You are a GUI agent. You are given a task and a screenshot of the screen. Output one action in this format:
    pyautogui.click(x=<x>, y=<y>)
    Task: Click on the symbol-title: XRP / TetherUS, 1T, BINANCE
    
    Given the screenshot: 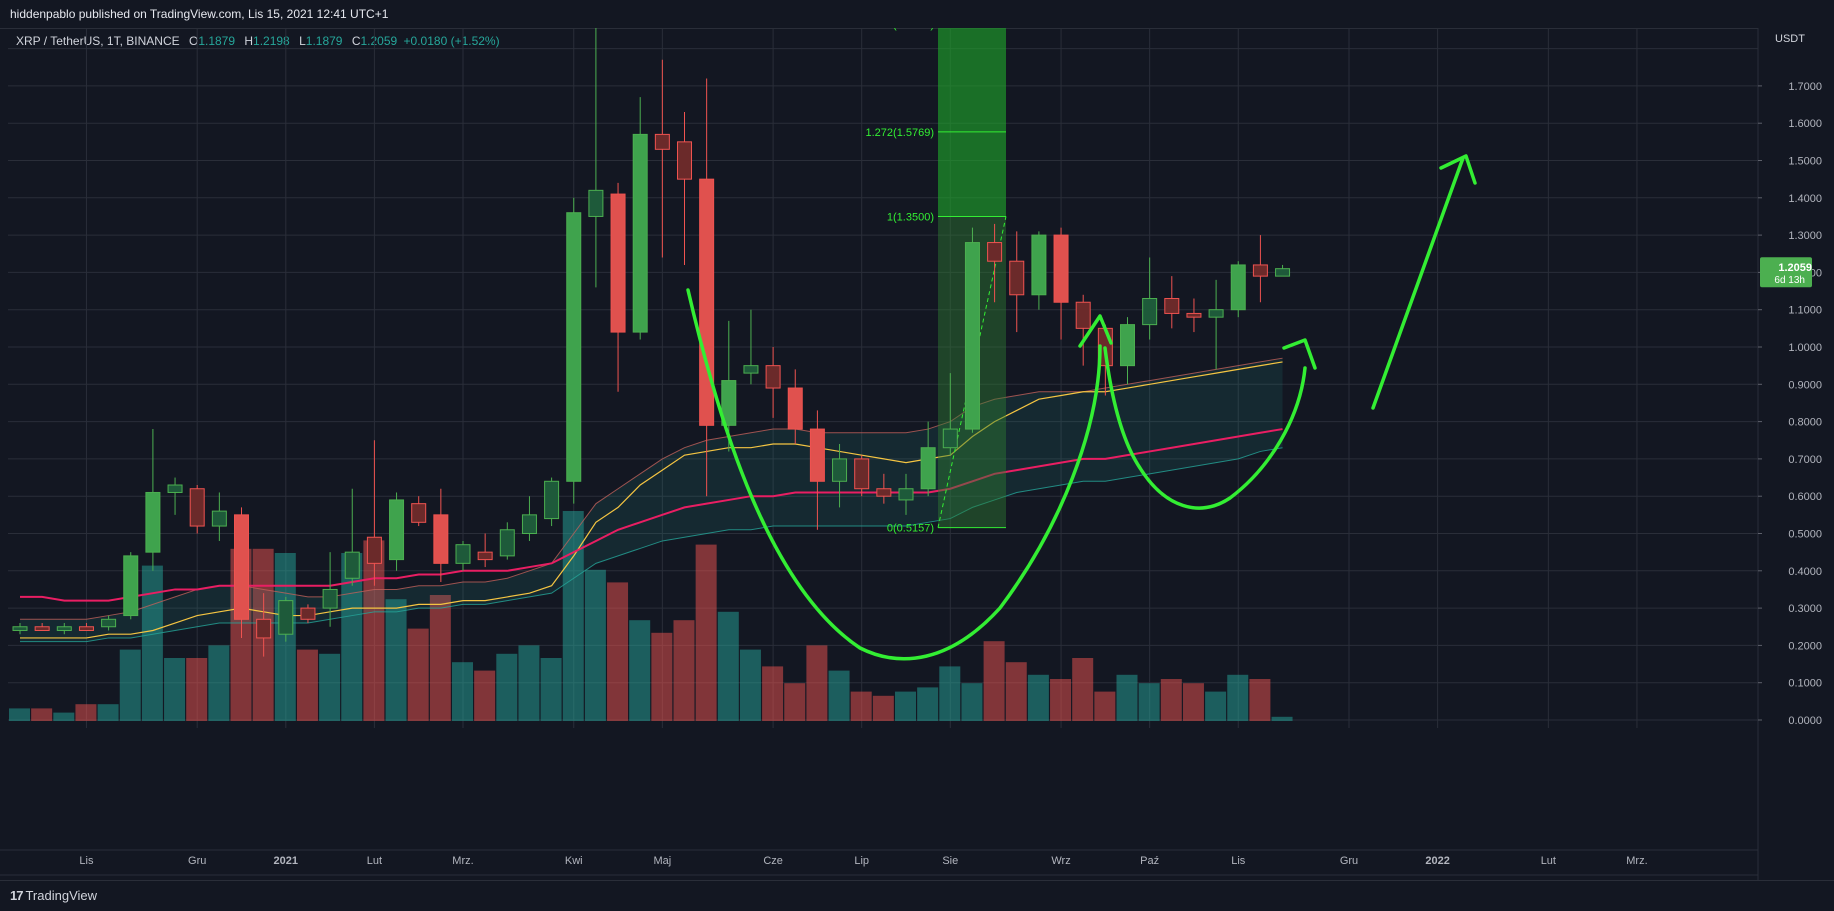 What is the action you would take?
    pyautogui.click(x=98, y=41)
    